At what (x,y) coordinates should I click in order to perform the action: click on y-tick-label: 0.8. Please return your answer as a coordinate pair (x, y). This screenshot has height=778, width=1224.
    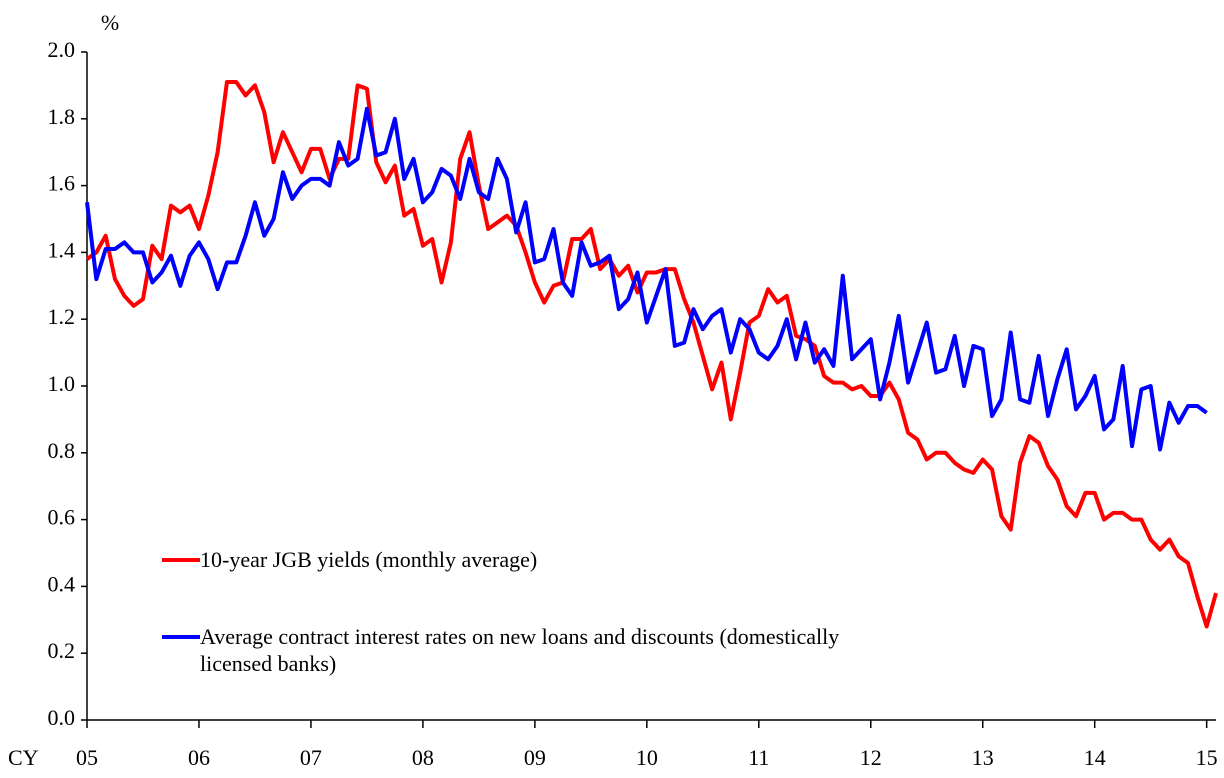
    Looking at the image, I should click on (62, 450).